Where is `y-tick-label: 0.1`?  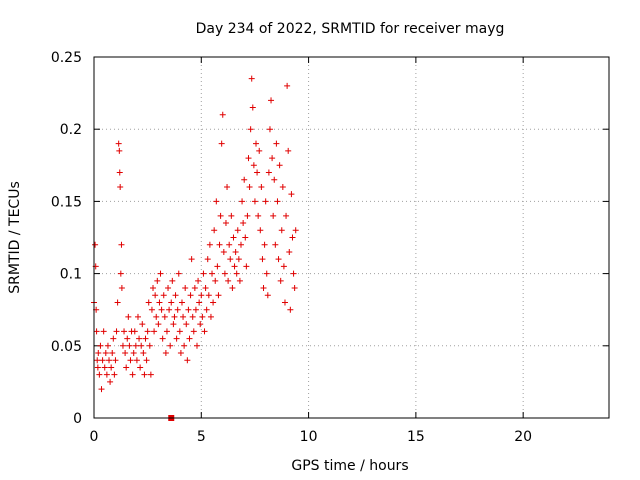
y-tick-label: 0.1 is located at coordinates (71, 275).